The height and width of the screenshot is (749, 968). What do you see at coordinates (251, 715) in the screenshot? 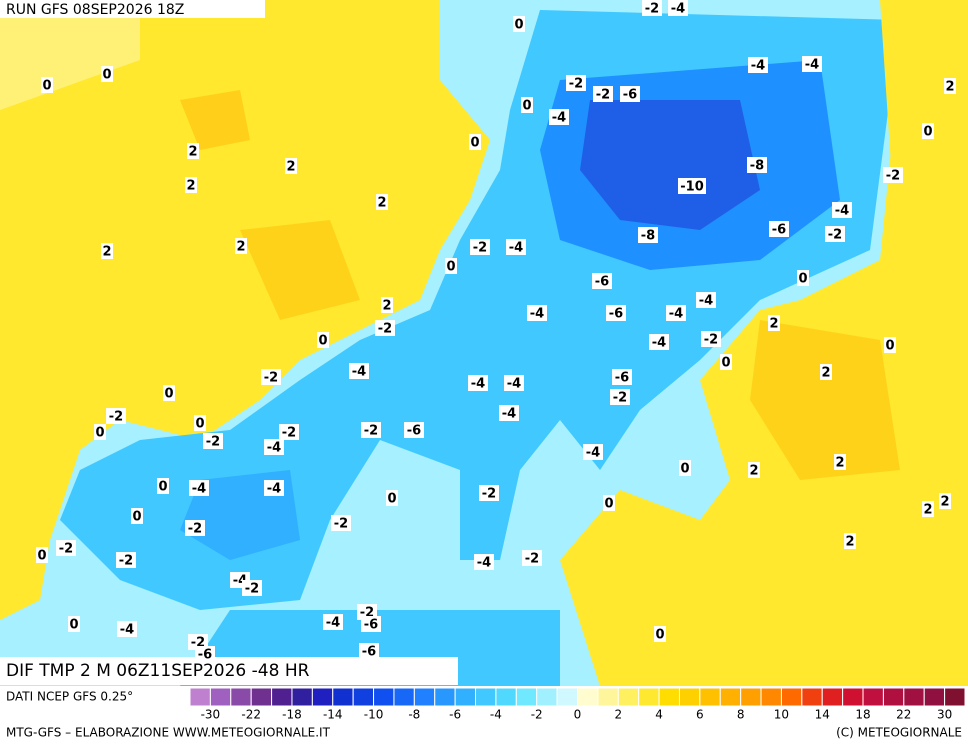
I see `legend-tick-label: -22` at bounding box center [251, 715].